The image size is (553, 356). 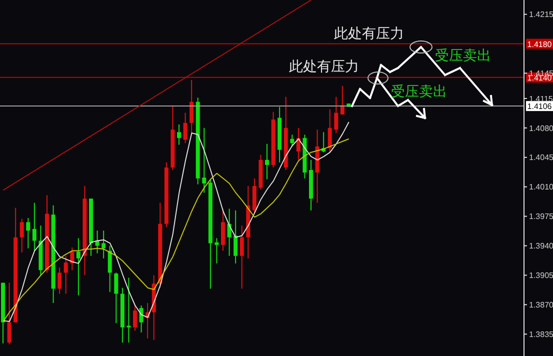 I want to click on y-tick-label: 1.4010, so click(x=541, y=187).